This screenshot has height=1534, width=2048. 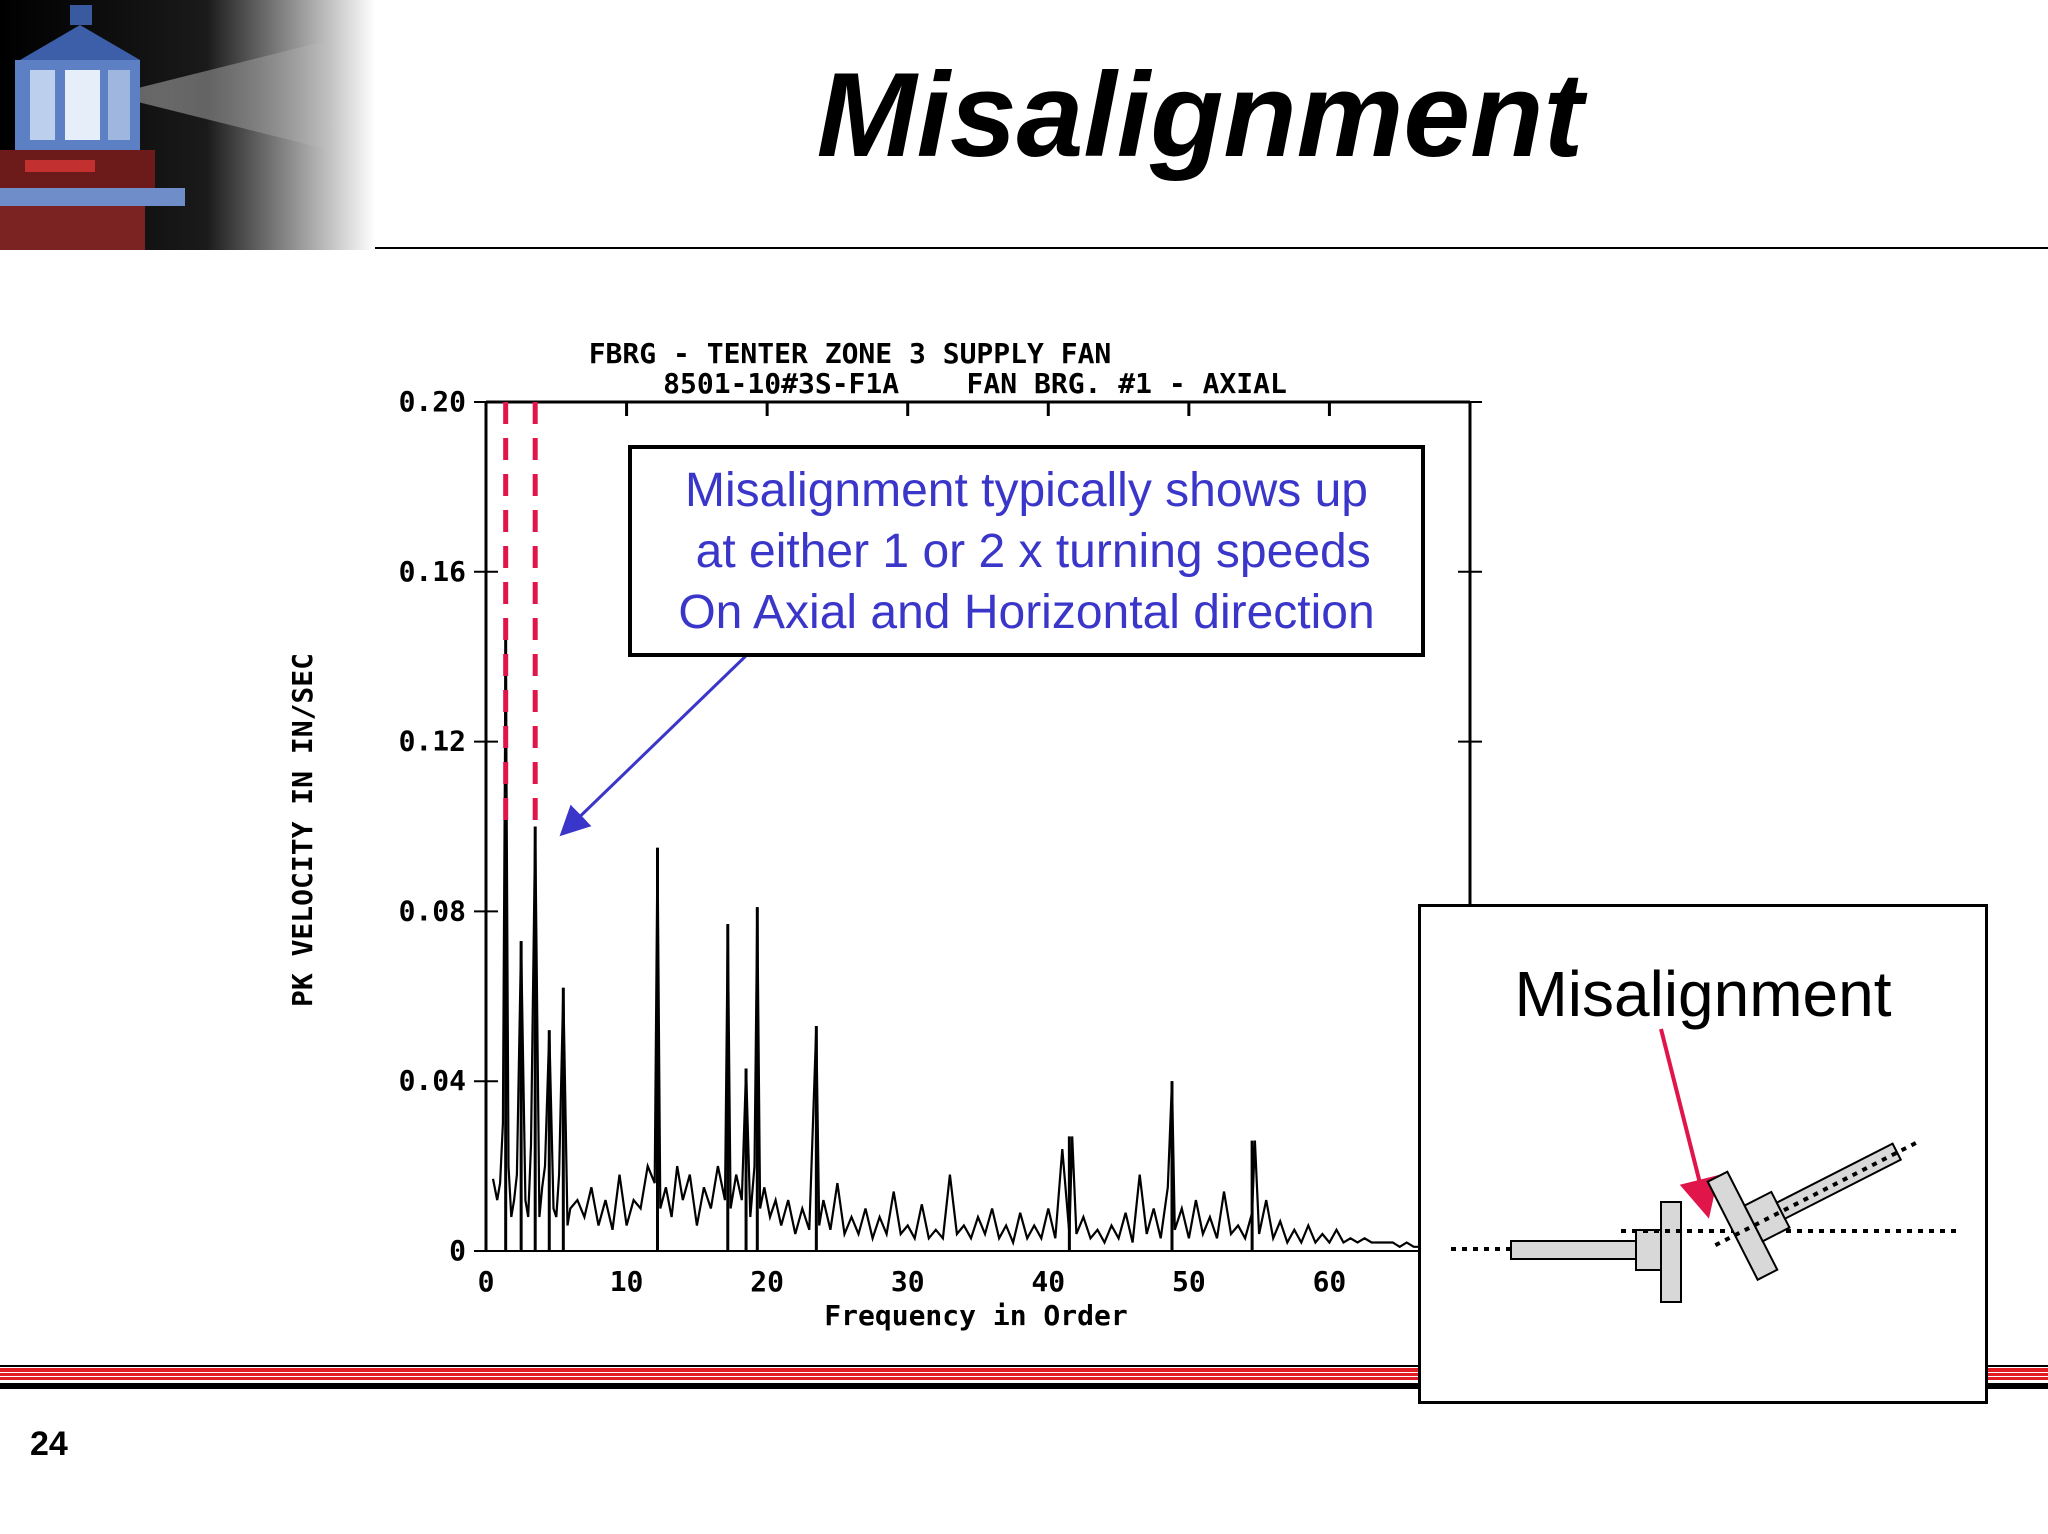 I want to click on y-tick-label: 0.20, so click(x=432, y=401).